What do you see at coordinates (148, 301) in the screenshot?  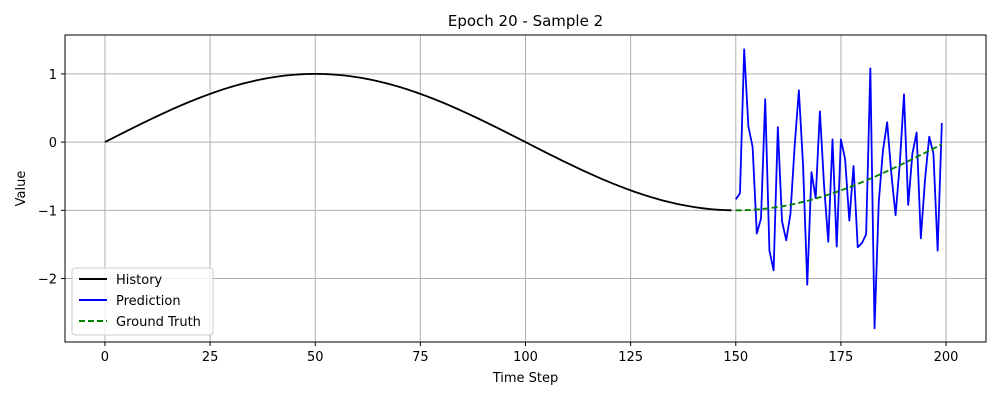 I see `legend-label-prediction: Prediction` at bounding box center [148, 301].